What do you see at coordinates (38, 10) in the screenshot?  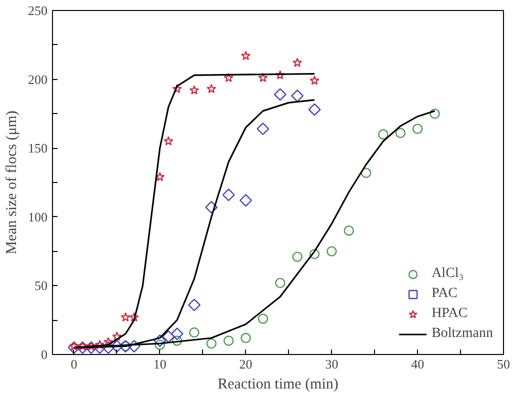 I see `y-tick-label: 250` at bounding box center [38, 10].